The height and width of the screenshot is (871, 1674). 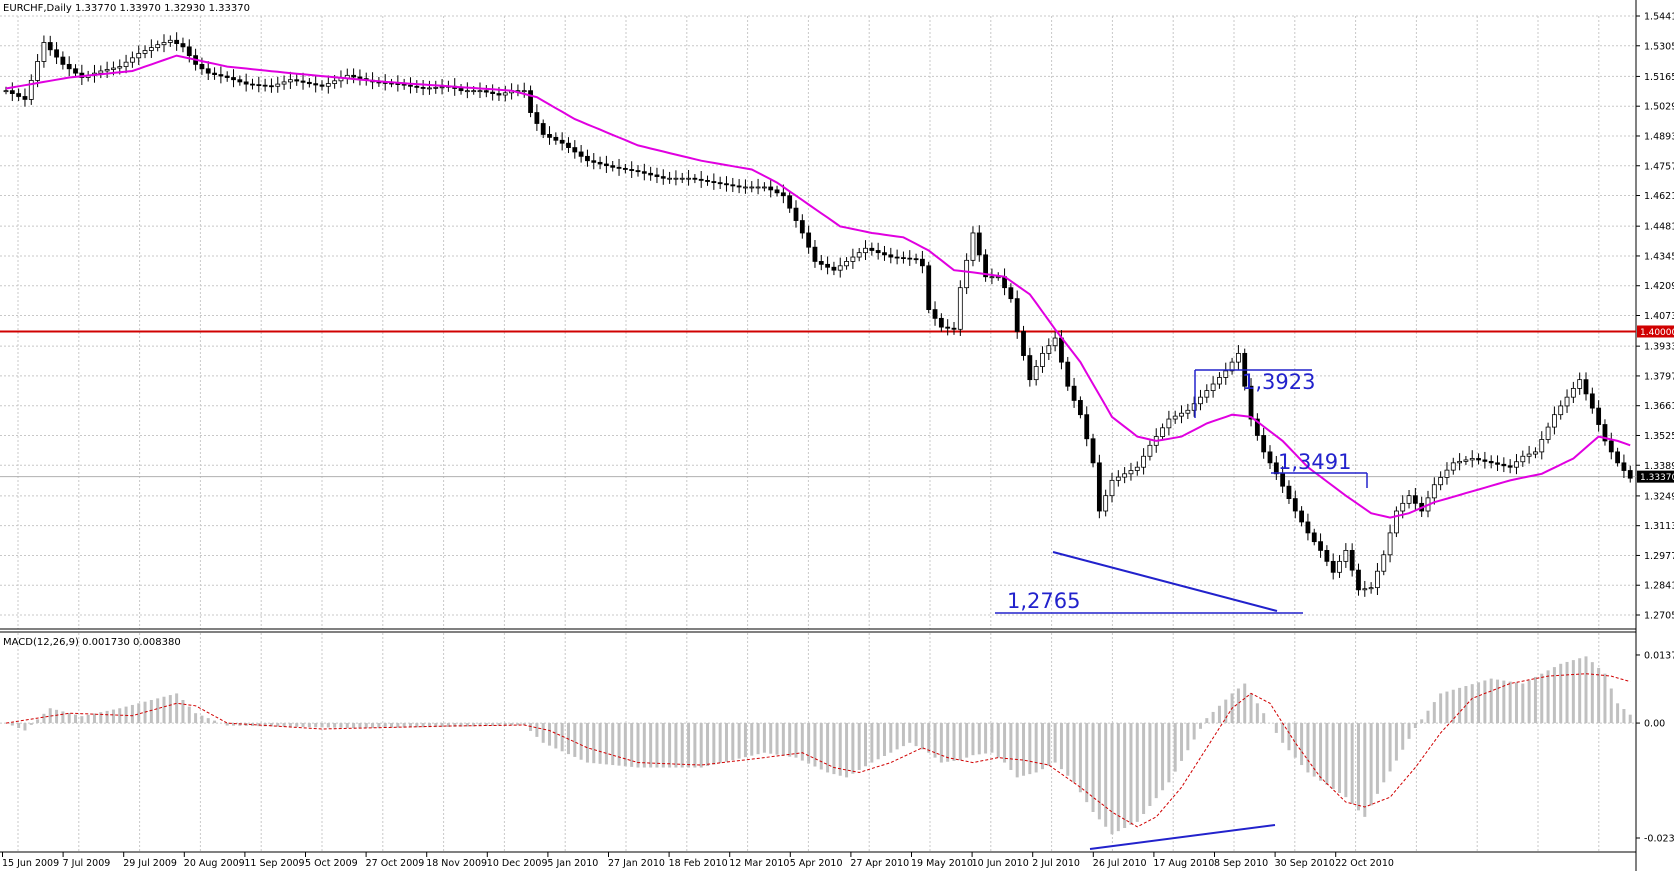 I want to click on macd-divergence-trendline, so click(x=1182, y=837).